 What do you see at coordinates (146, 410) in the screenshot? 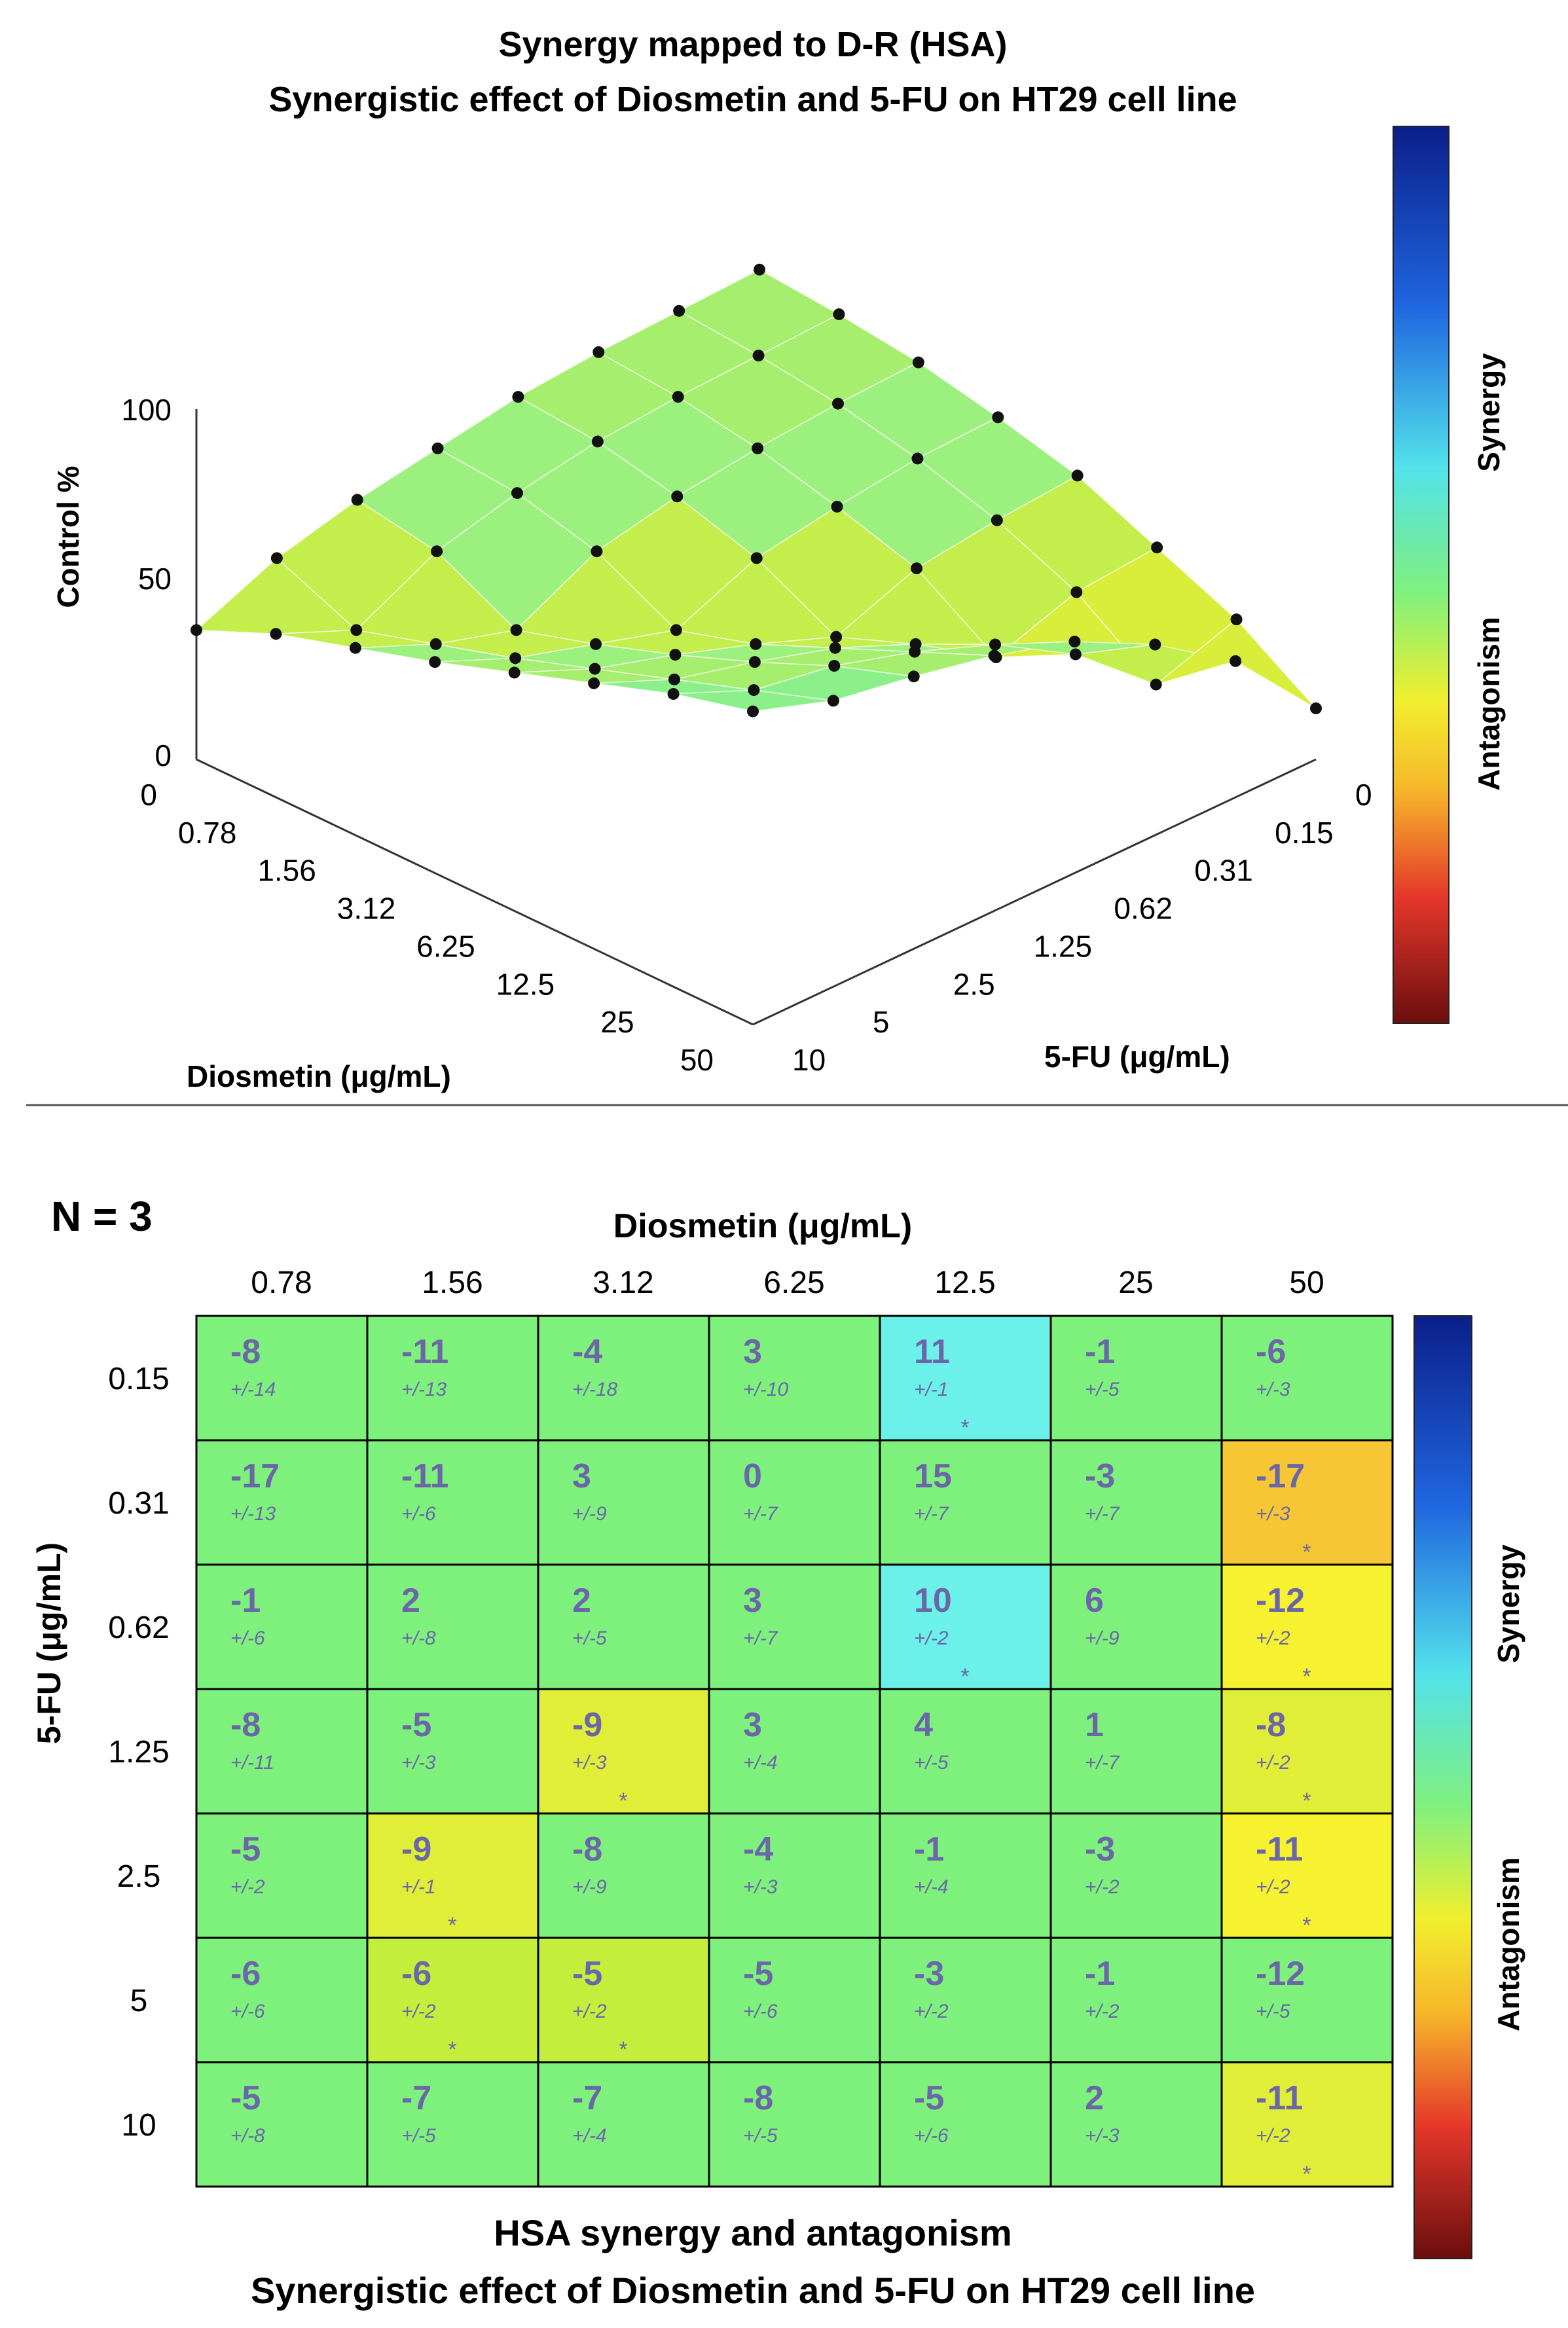
I see `z-tick-100: 100` at bounding box center [146, 410].